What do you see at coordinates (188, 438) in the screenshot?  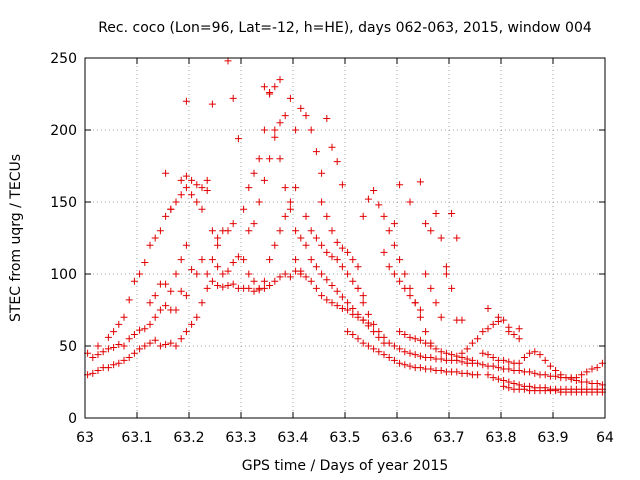 I see `x-tick-label: 63.2` at bounding box center [188, 438].